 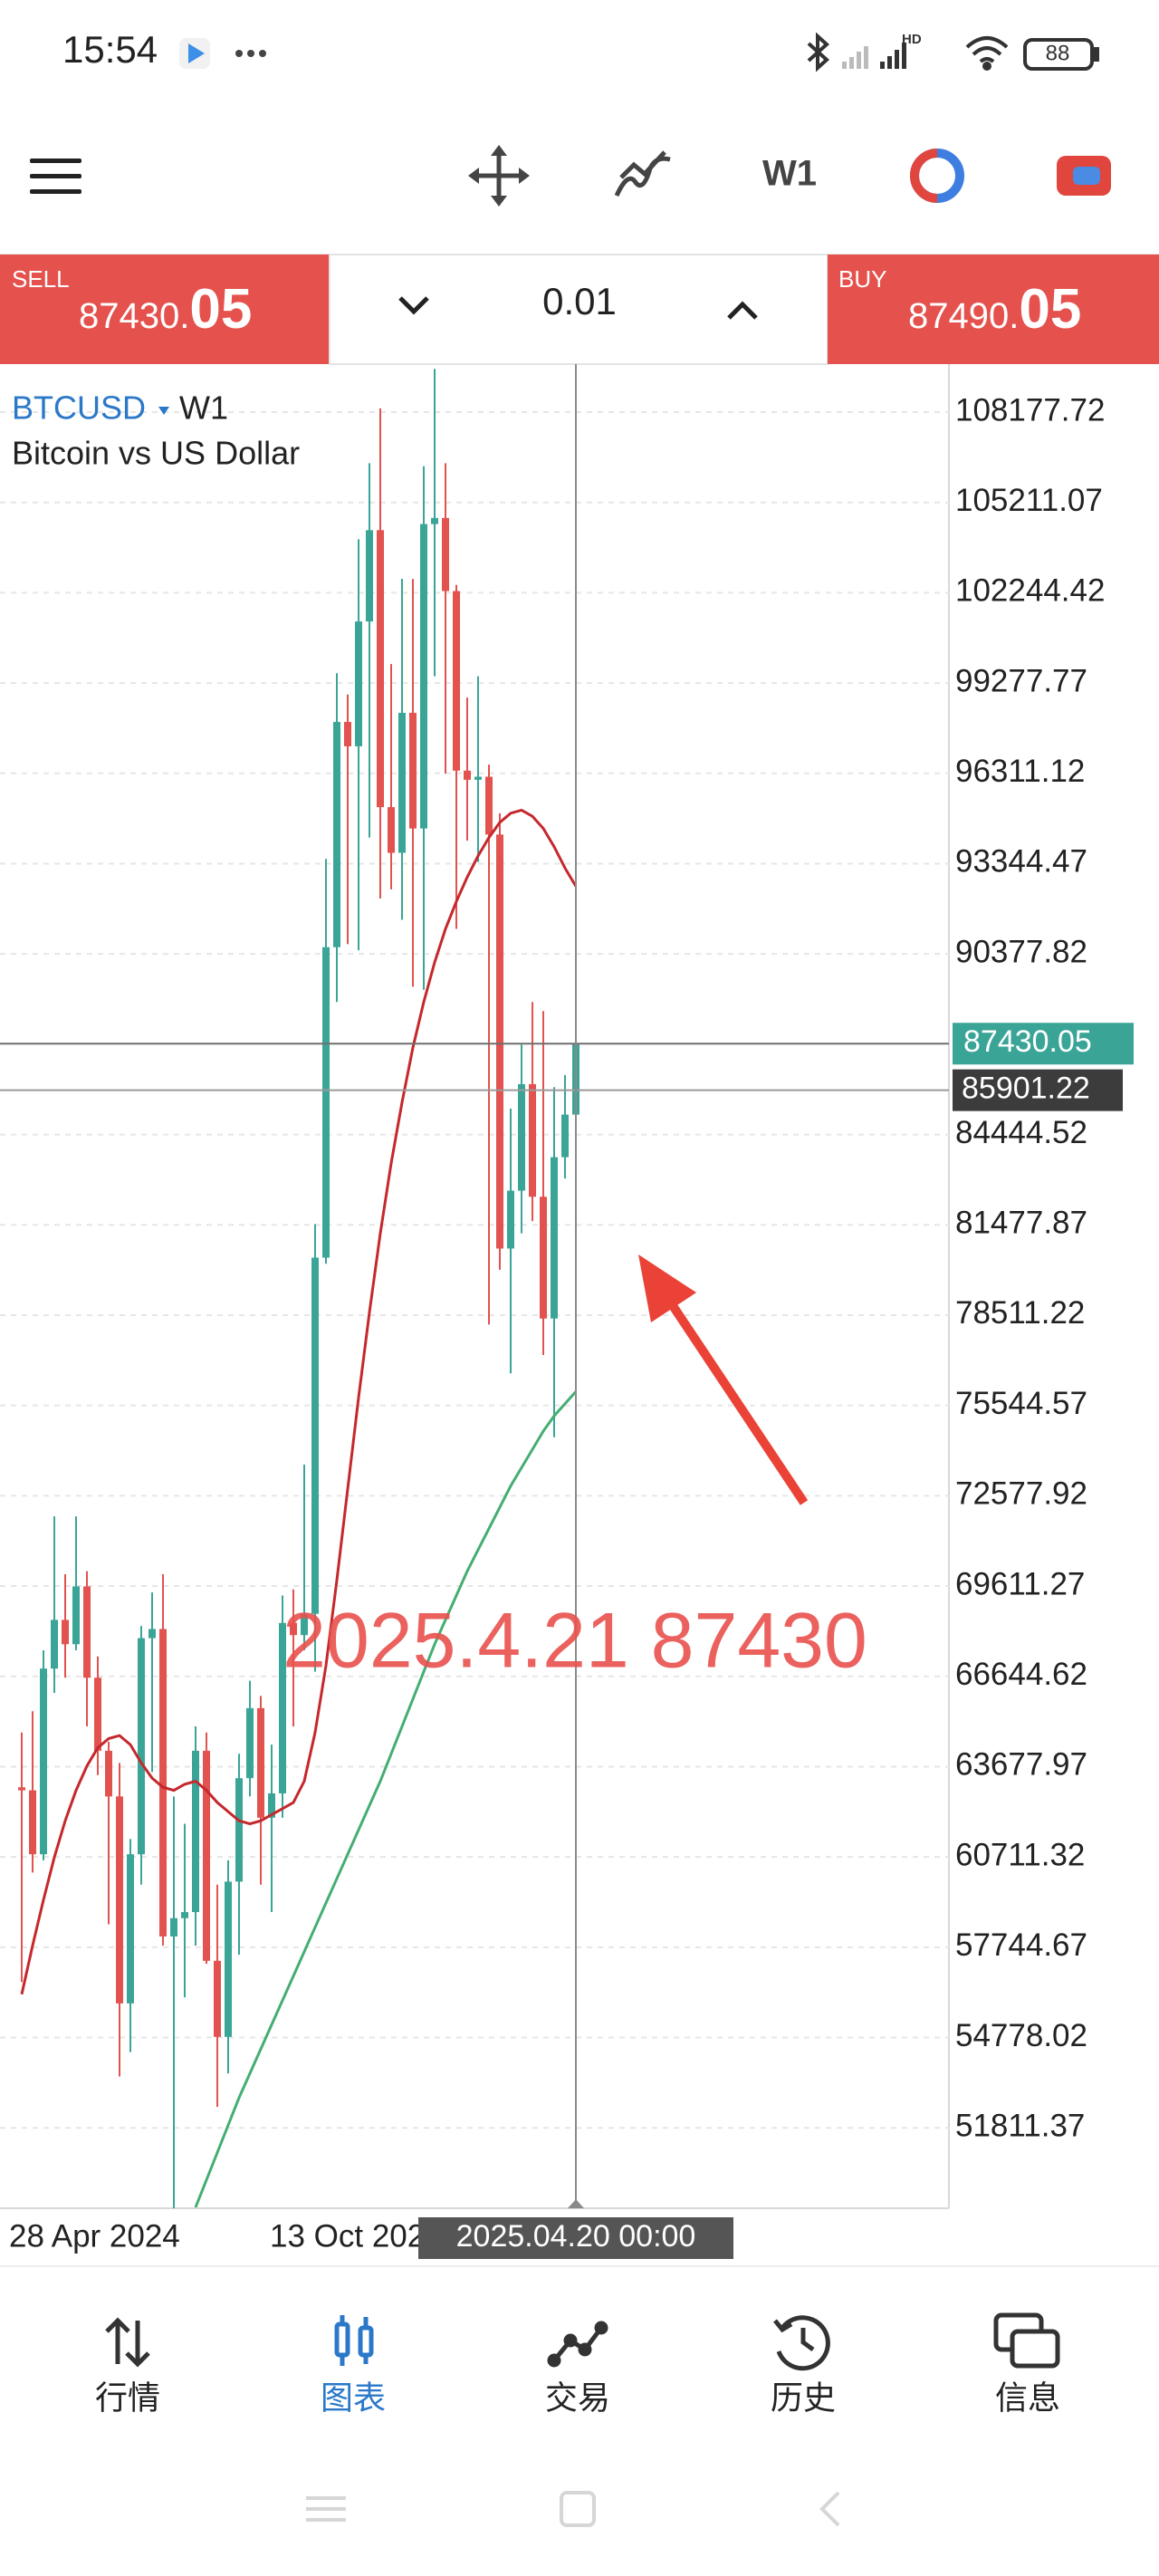 I want to click on y-tick-label: 69611.27, so click(x=1020, y=1583).